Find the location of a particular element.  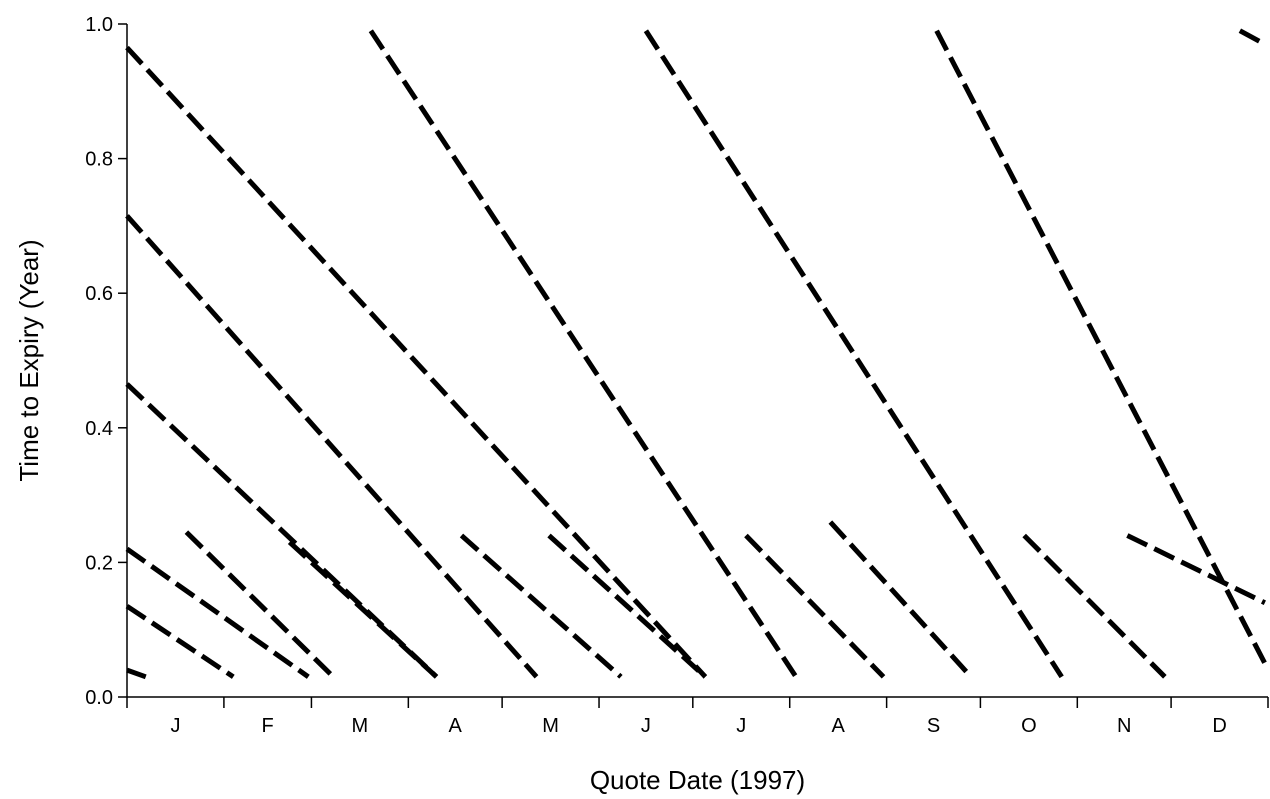

x-tick-label: F is located at coordinates (268, 726).